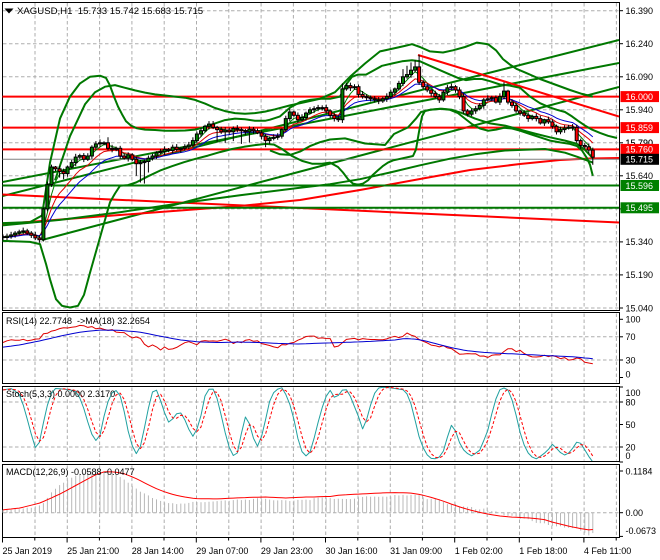 The width and height of the screenshot is (660, 560). I want to click on svg-text: 15.715, so click(640, 160).